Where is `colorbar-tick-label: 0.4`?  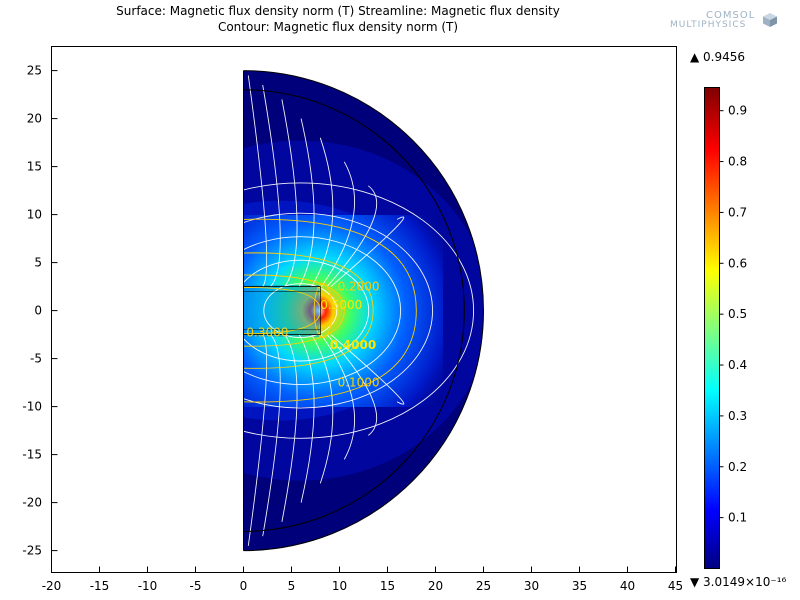 colorbar-tick-label: 0.4 is located at coordinates (737, 365).